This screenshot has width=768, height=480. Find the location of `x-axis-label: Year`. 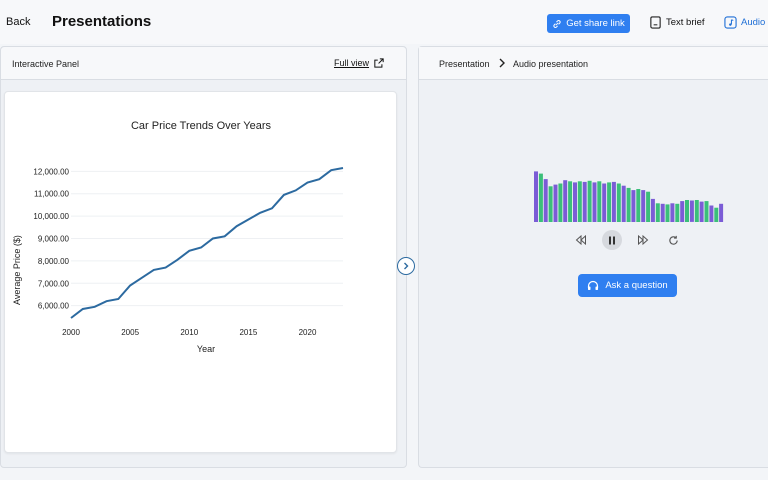

x-axis-label: Year is located at coordinates (206, 349).